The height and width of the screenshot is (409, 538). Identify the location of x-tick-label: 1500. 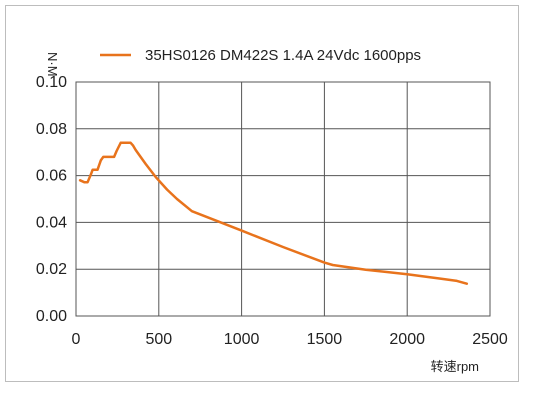
(325, 339).